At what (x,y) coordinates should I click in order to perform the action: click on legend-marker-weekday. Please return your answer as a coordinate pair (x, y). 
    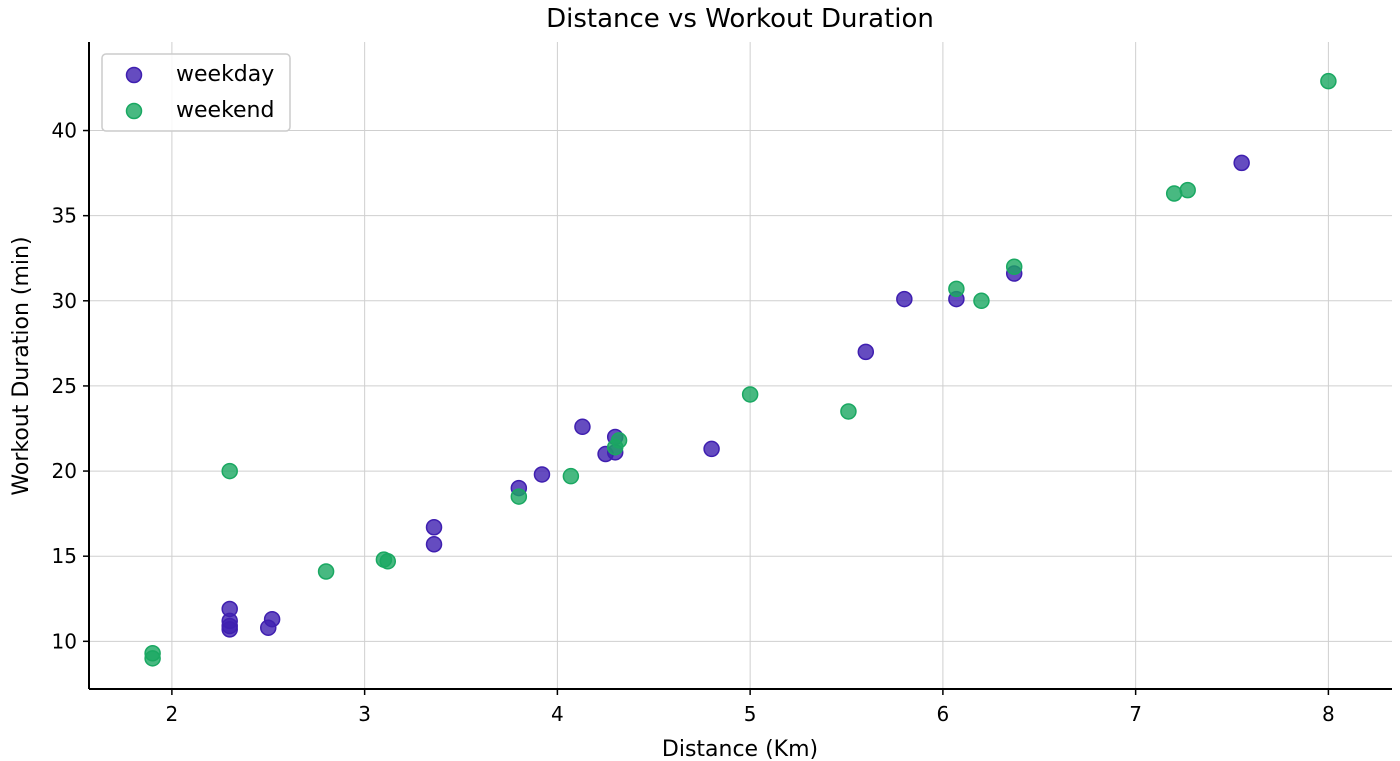
    Looking at the image, I should click on (134, 75).